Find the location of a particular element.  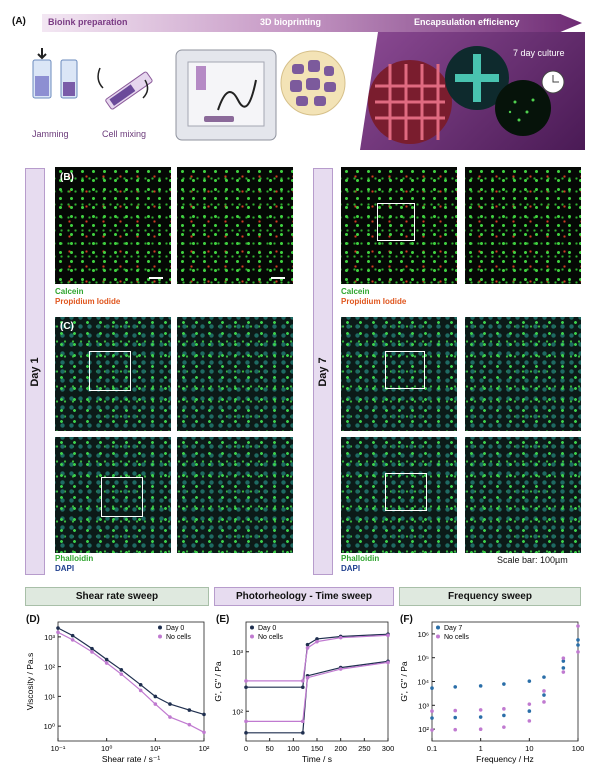

y-tick-label: 10⁰ is located at coordinates (49, 726).